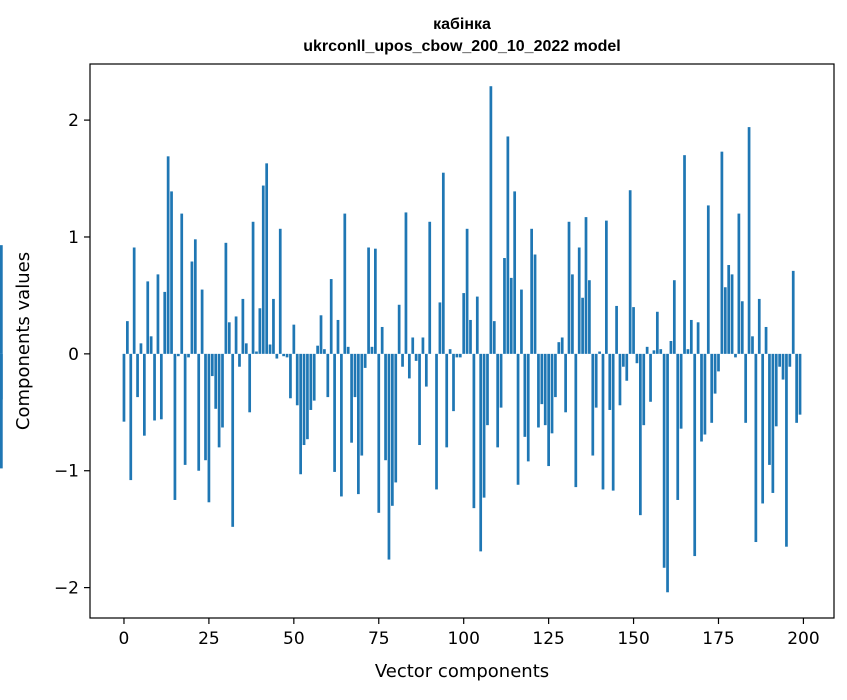 Image resolution: width=847 pixels, height=700 pixels. What do you see at coordinates (23, 341) in the screenshot?
I see `y-axis-label: Components values` at bounding box center [23, 341].